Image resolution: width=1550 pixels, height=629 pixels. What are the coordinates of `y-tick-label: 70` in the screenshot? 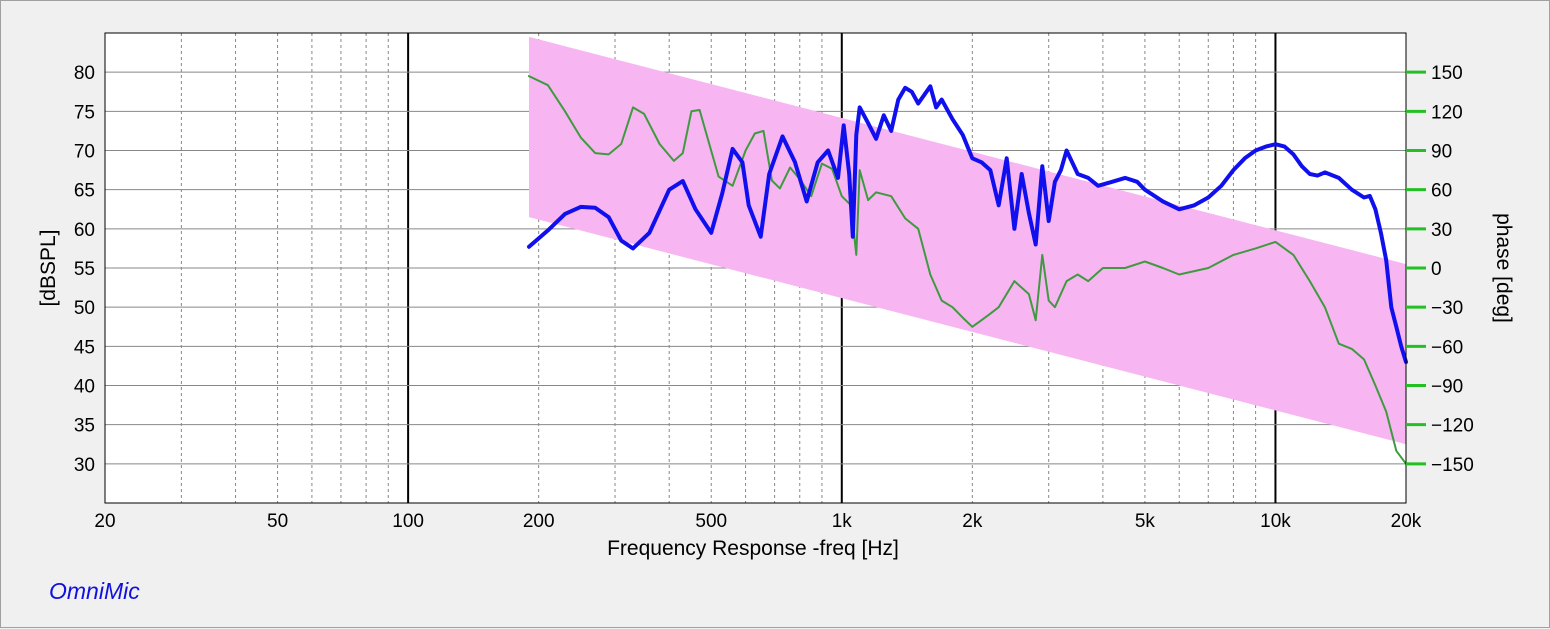 It's located at (84, 152).